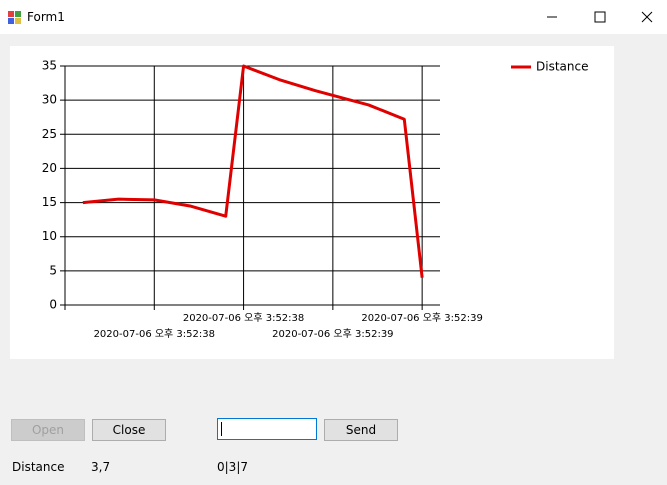 This screenshot has height=485, width=667. What do you see at coordinates (49, 202) in the screenshot?
I see `y-tick-label: 15` at bounding box center [49, 202].